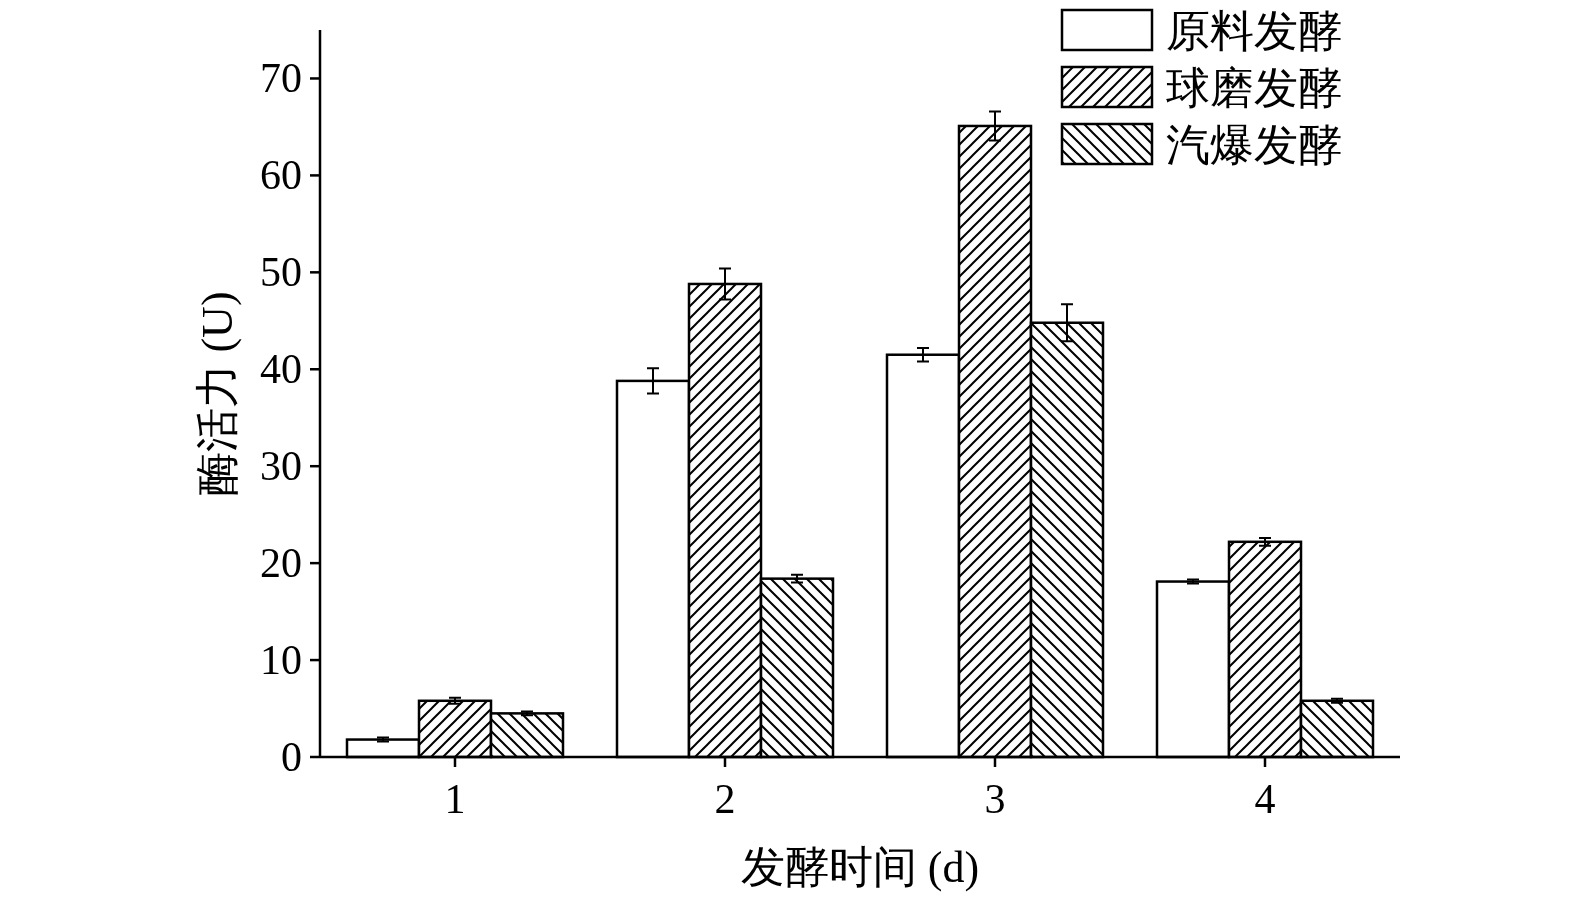 The width and height of the screenshot is (1575, 903). Describe the element at coordinates (291, 757) in the screenshot. I see `y-tick-label: 0` at that location.